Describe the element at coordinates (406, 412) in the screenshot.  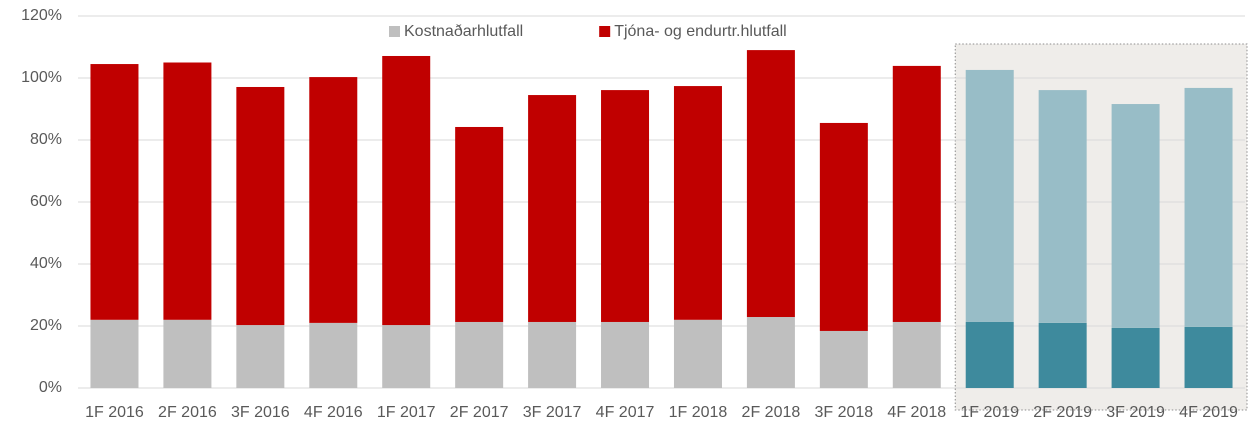
I see `x-tick-label: 1F 2017` at that location.